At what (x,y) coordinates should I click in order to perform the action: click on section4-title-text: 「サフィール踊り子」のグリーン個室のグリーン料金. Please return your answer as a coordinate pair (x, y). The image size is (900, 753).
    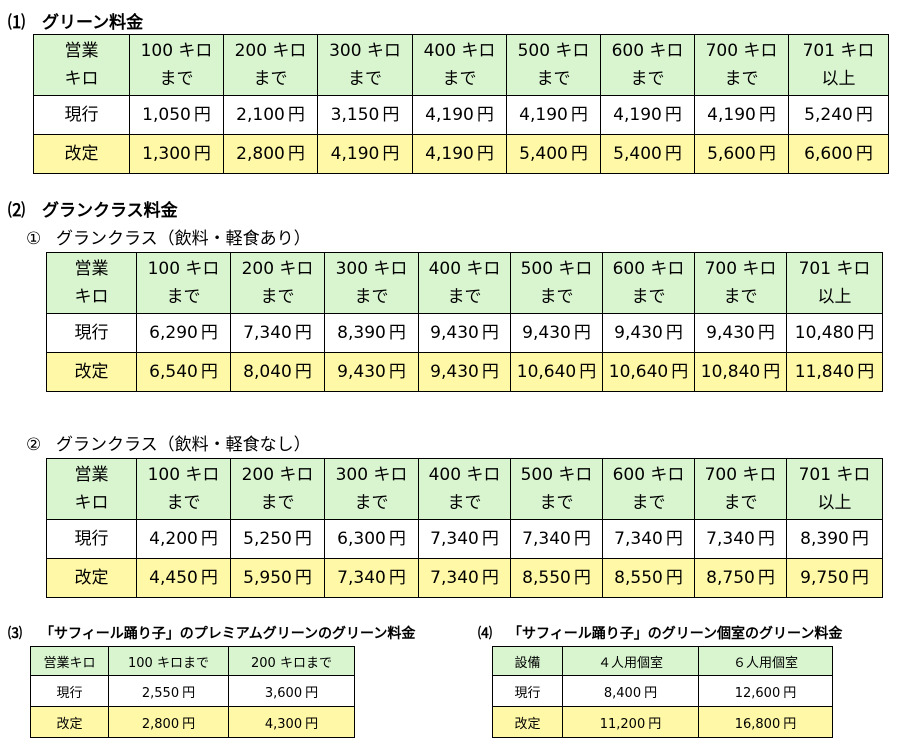
    Looking at the image, I should click on (675, 634).